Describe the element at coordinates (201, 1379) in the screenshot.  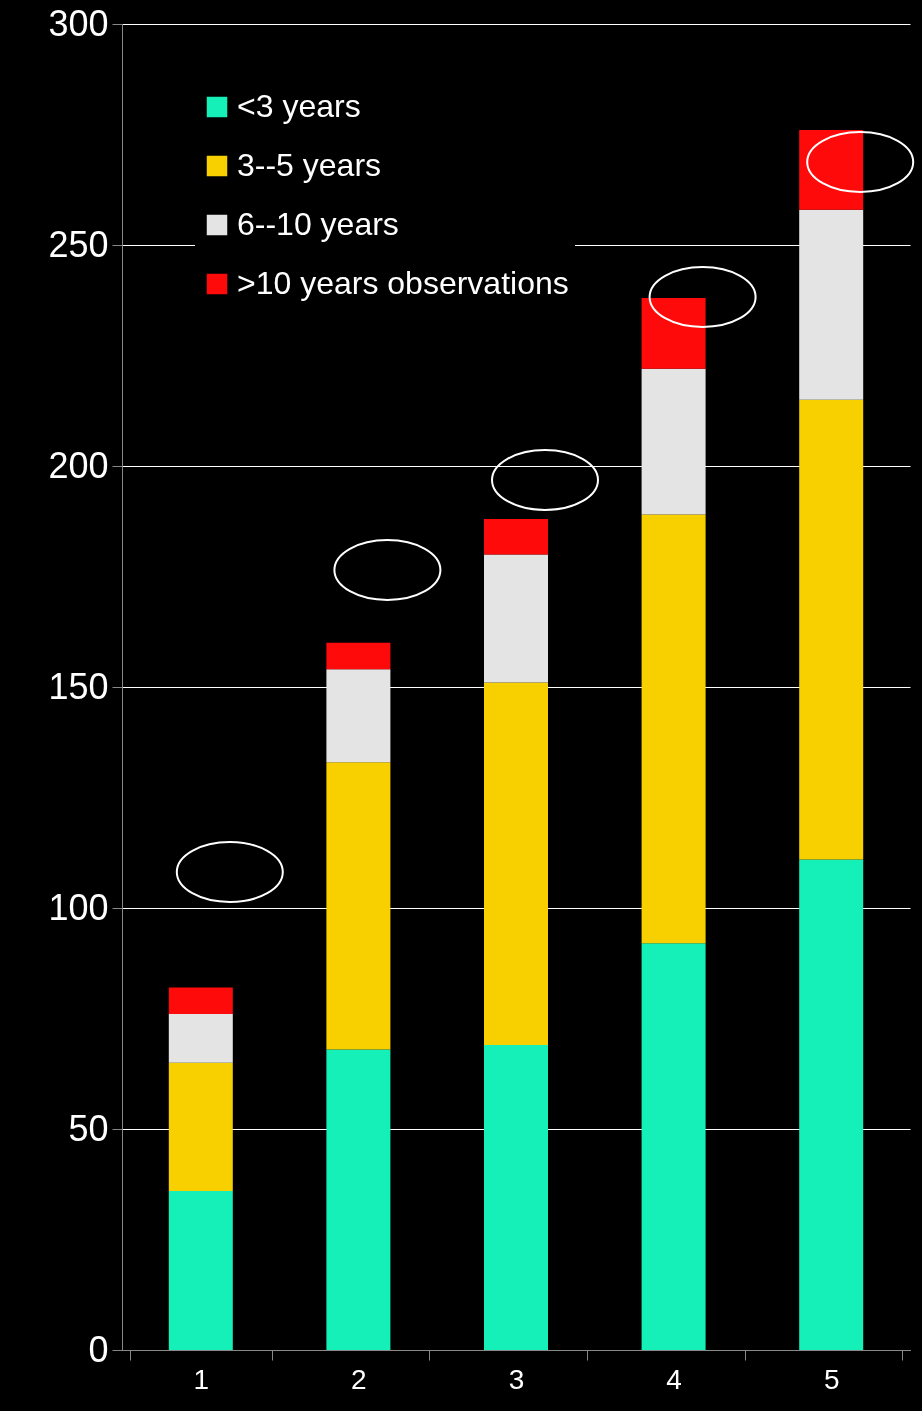
I see `x-tick-label: 1` at that location.